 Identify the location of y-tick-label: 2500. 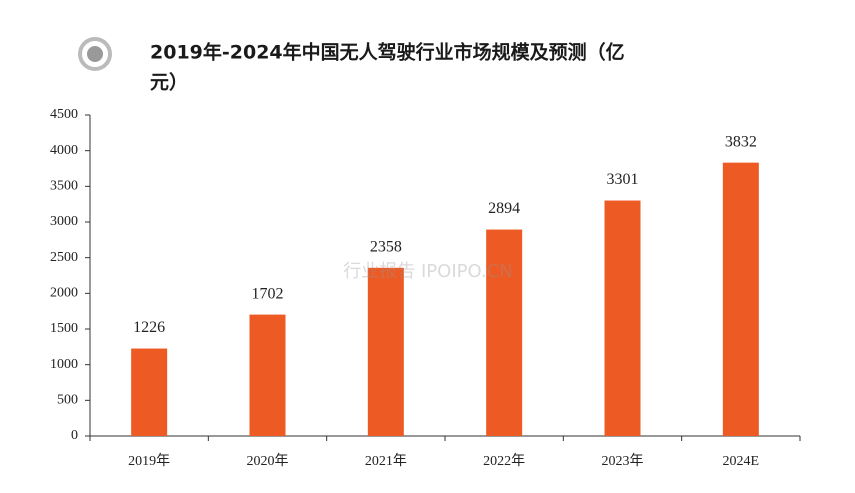
(64, 257).